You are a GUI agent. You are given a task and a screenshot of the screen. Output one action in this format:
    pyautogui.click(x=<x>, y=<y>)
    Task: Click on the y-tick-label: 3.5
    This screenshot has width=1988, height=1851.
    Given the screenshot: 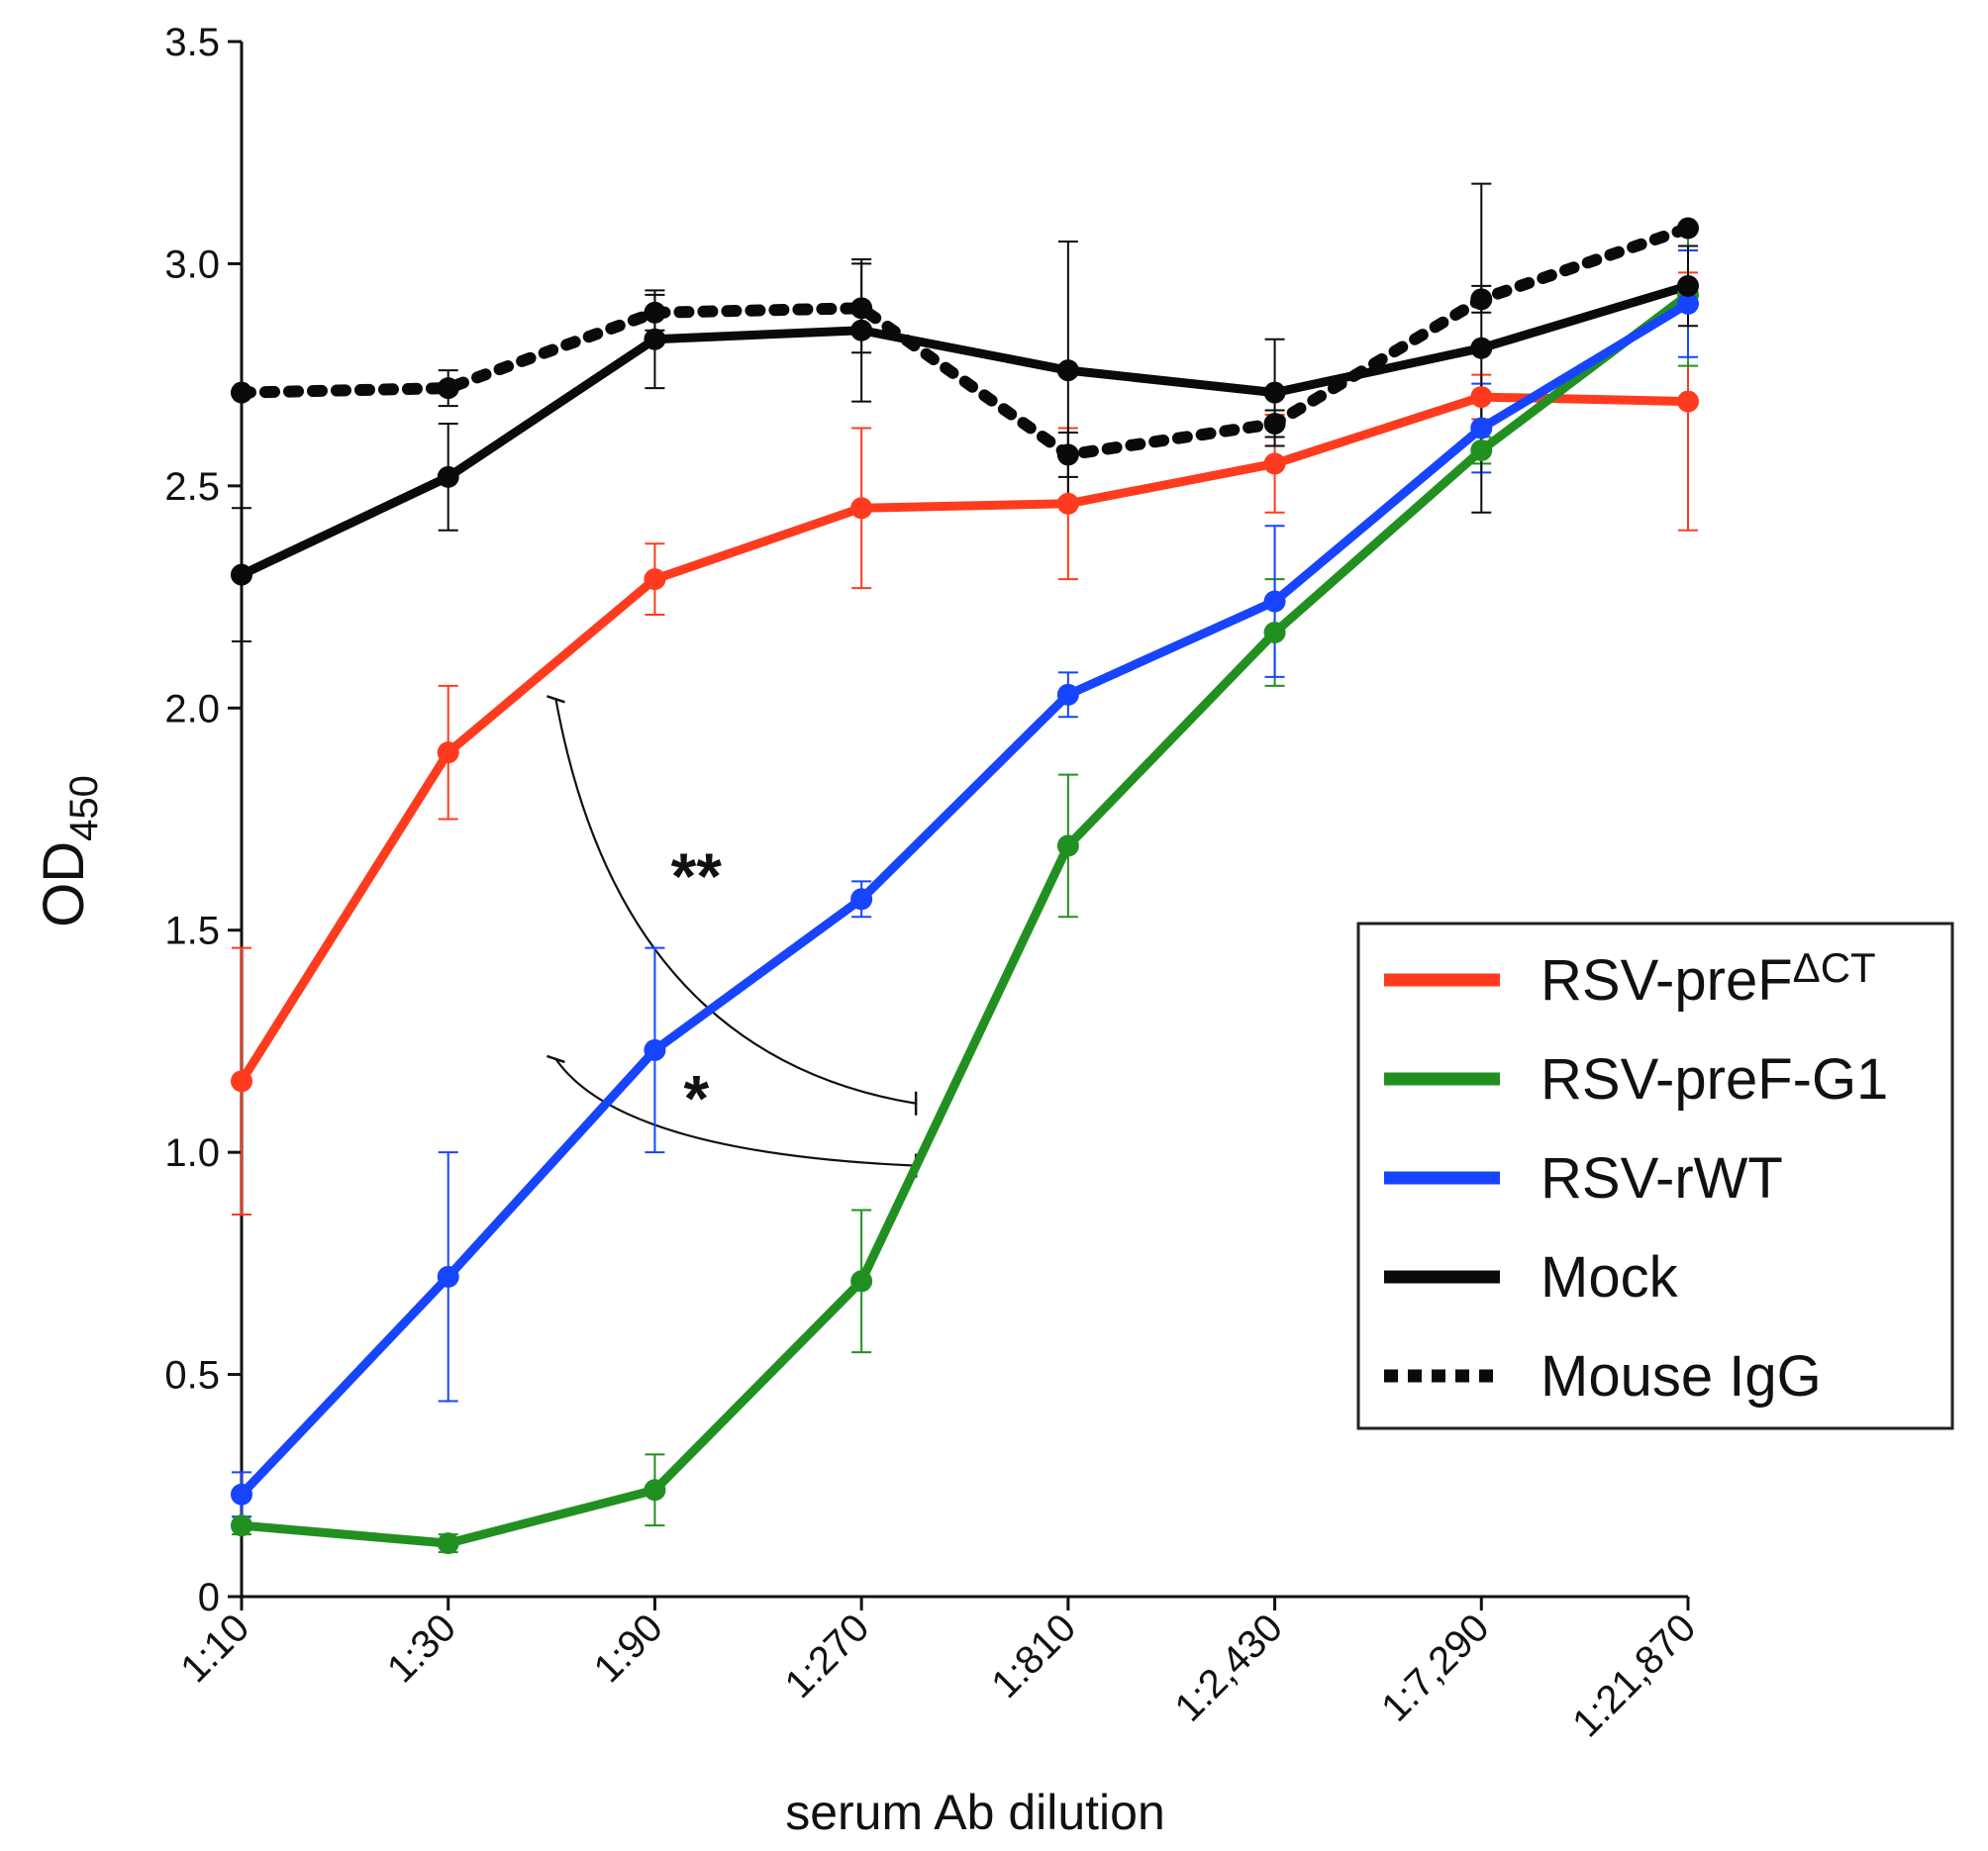 What is the action you would take?
    pyautogui.click(x=192, y=42)
    